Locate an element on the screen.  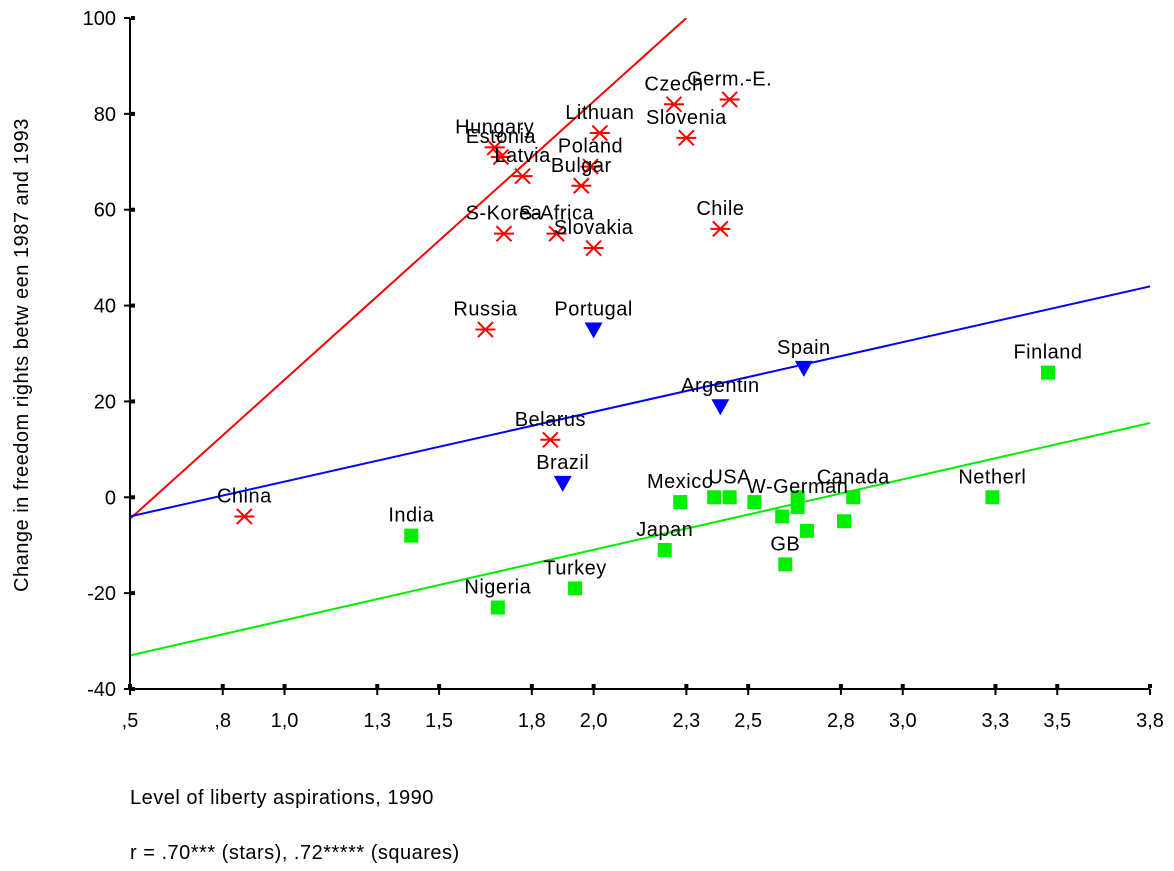
y-tick-label: 40 is located at coordinates (105, 307).